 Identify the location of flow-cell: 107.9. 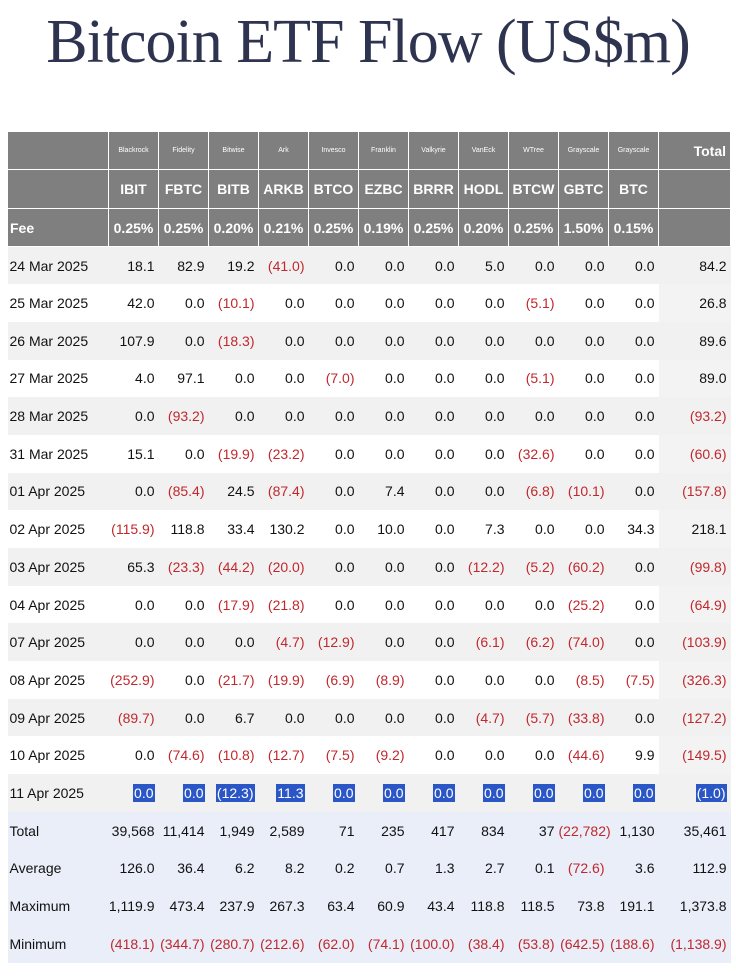
(133, 340).